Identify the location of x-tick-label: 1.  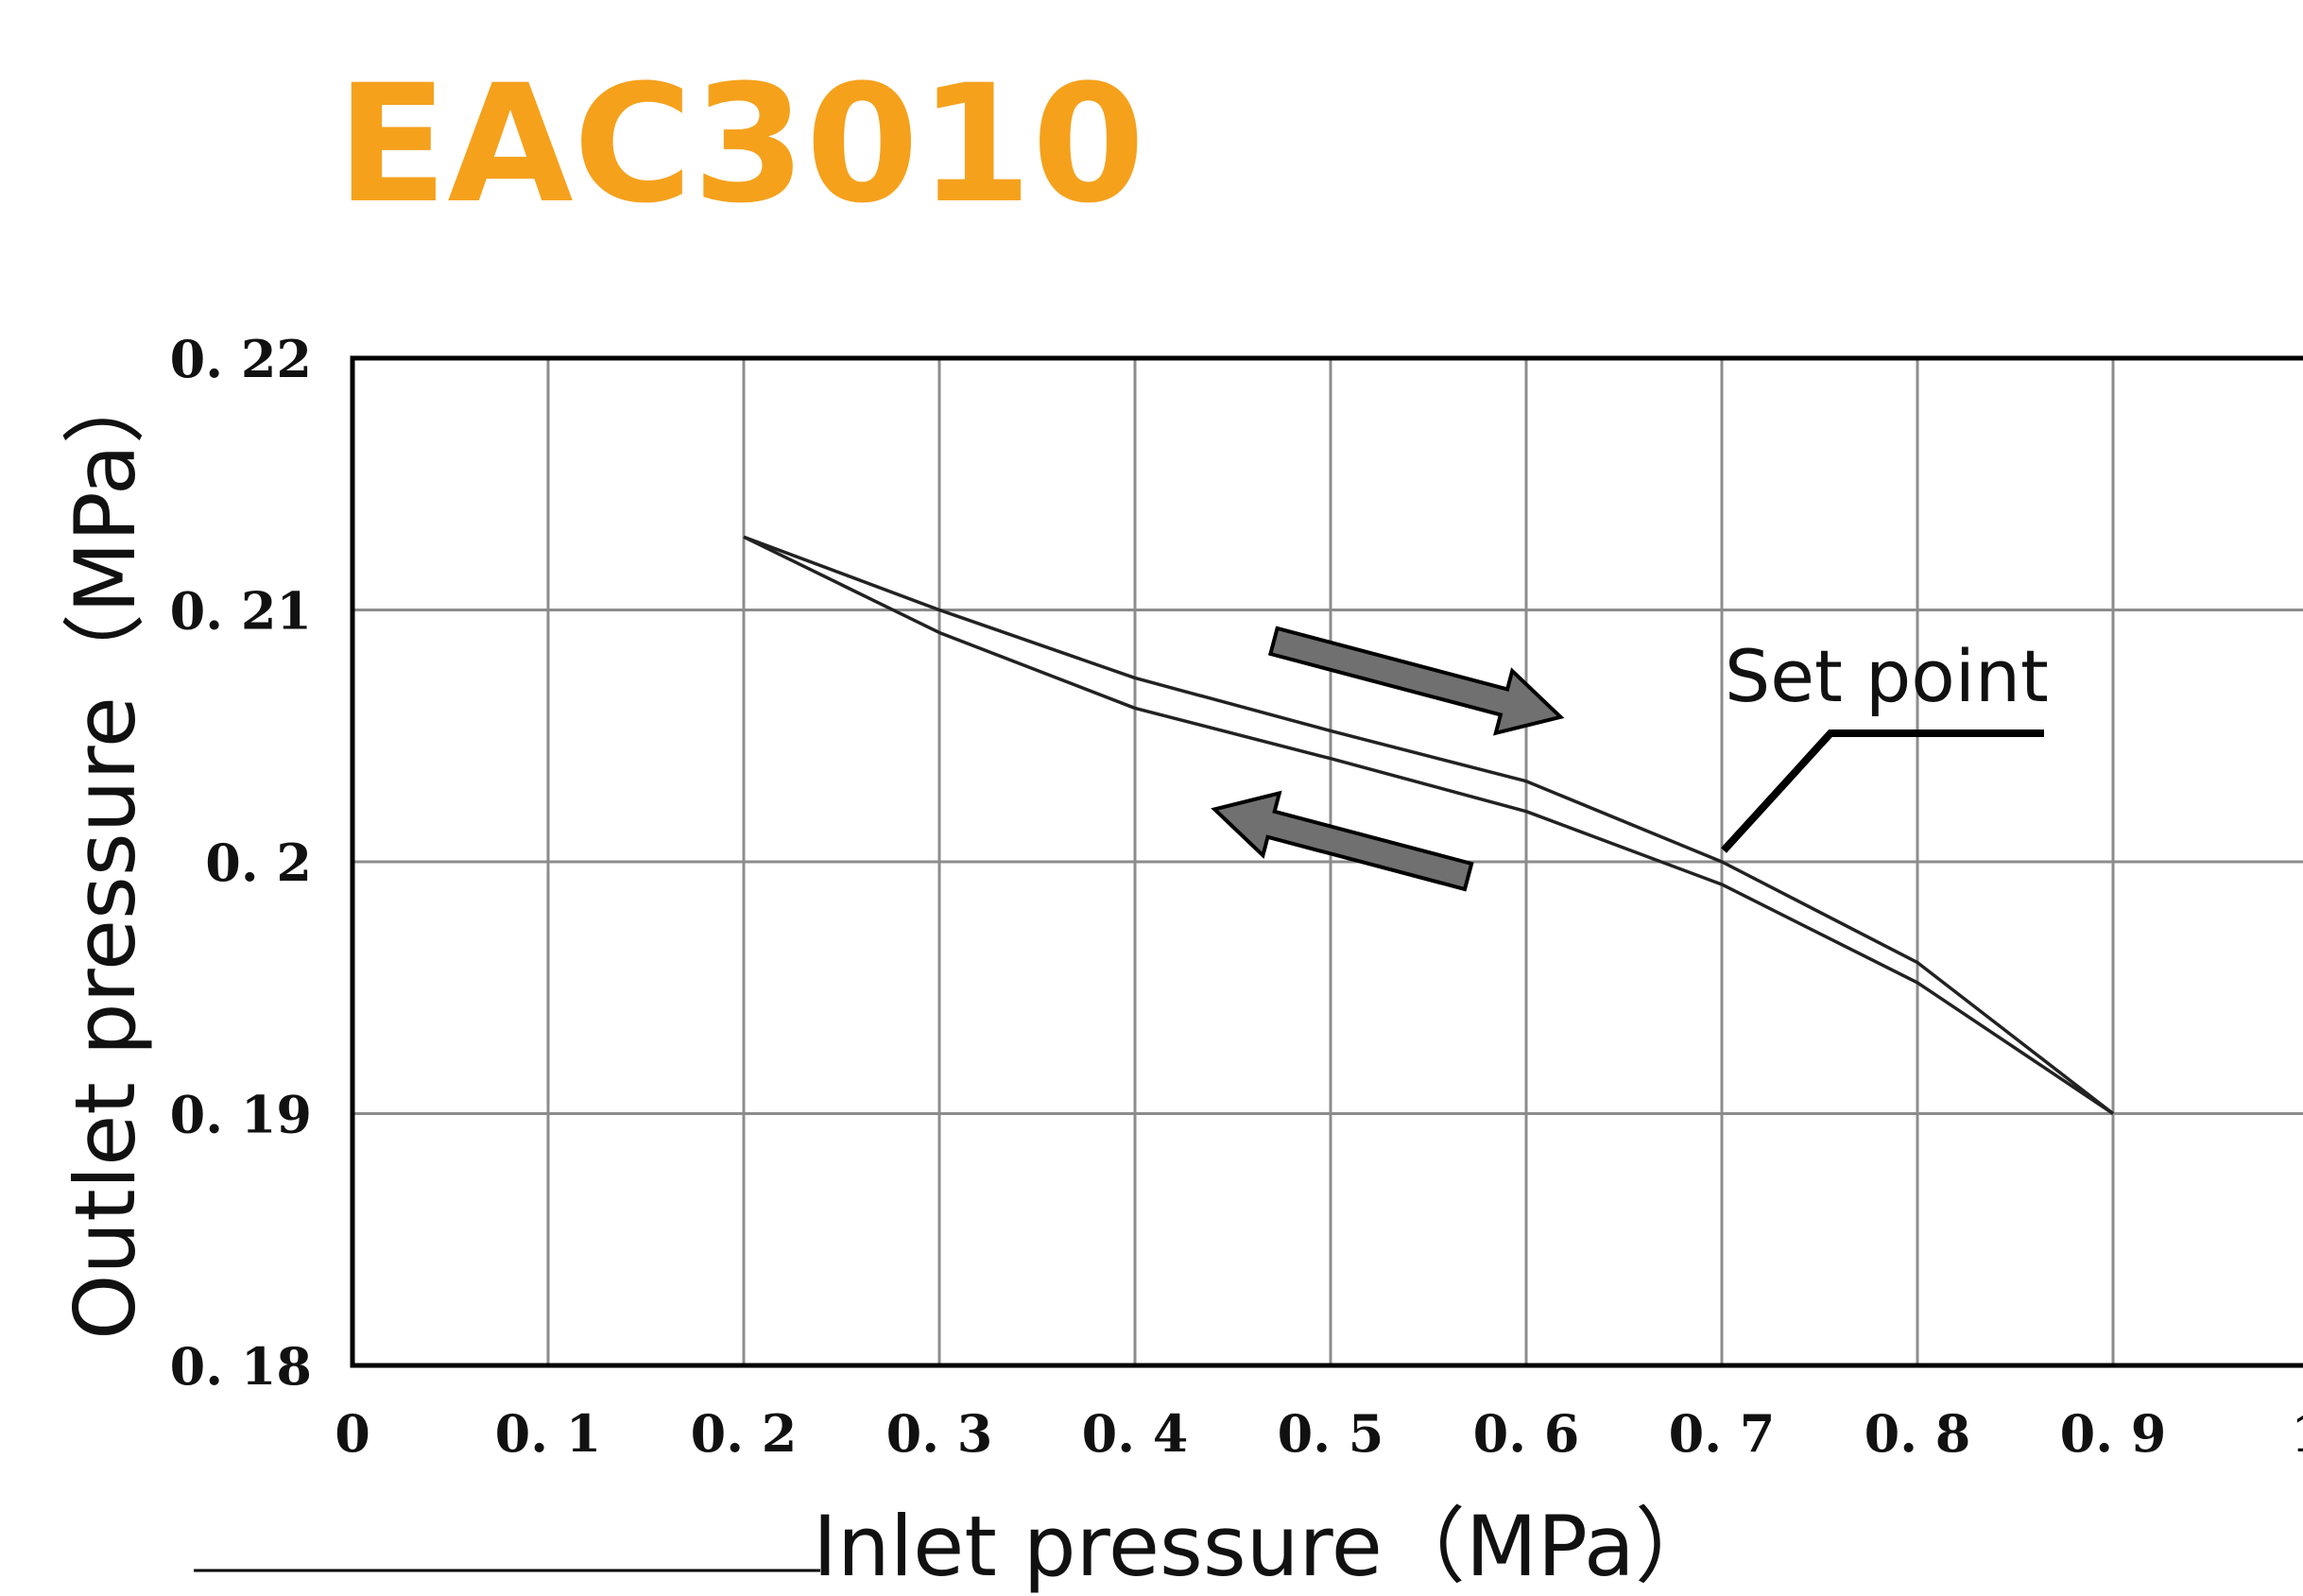
(2297, 1433).